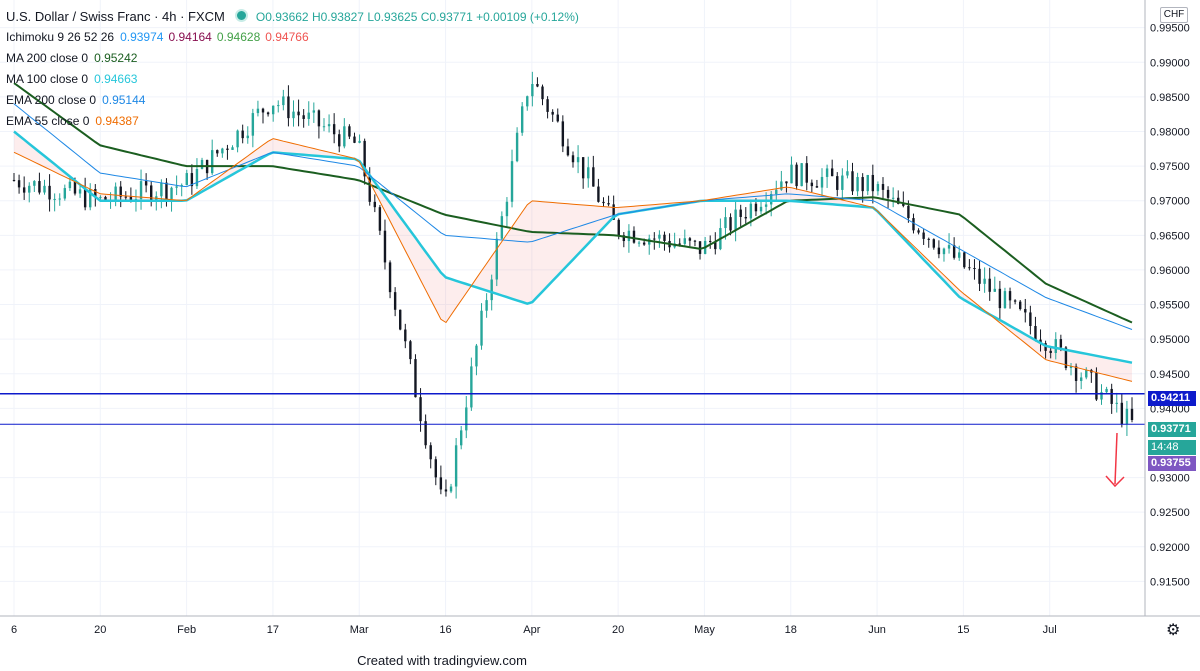 The image size is (1200, 671). Describe the element at coordinates (292, 100) in the screenshot. I see `indicator-row: EMA 200 close 0 0.95144` at that location.